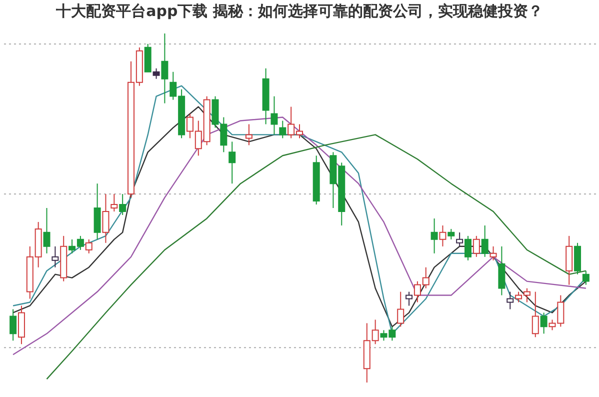 This screenshot has width=599, height=397. I want to click on chart-title: 十大配资平台app下载 揭秘：如何选择可靠的配资公司，实现稳健投资？, so click(299, 11).